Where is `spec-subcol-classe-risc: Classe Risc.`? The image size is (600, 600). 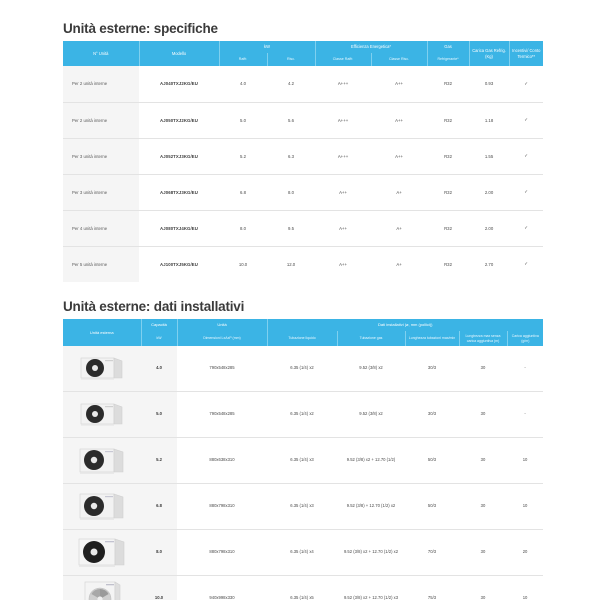
spec-subcol-classe-risc: Classe Risc. is located at coordinates (399, 59).